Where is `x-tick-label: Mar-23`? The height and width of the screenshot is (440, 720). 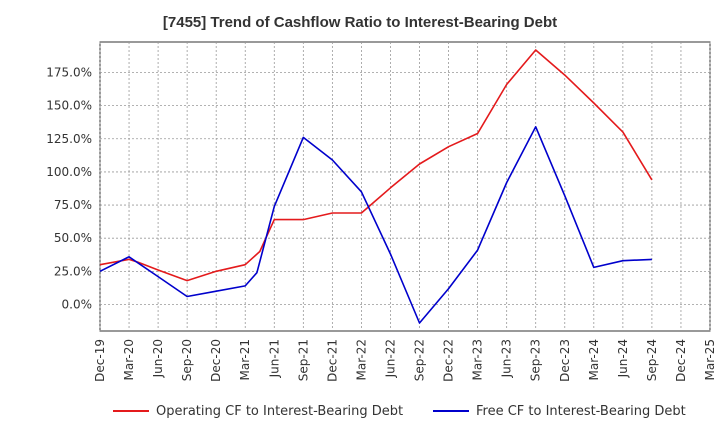
x-tick-label: Mar-23 is located at coordinates (478, 359).